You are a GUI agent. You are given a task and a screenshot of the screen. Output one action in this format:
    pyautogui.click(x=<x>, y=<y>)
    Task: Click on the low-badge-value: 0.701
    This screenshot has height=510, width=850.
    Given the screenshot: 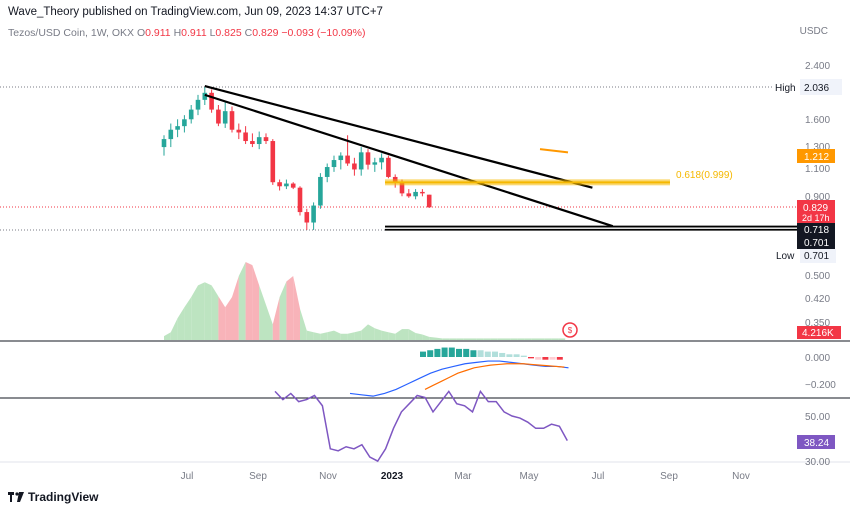 What is the action you would take?
    pyautogui.click(x=816, y=256)
    